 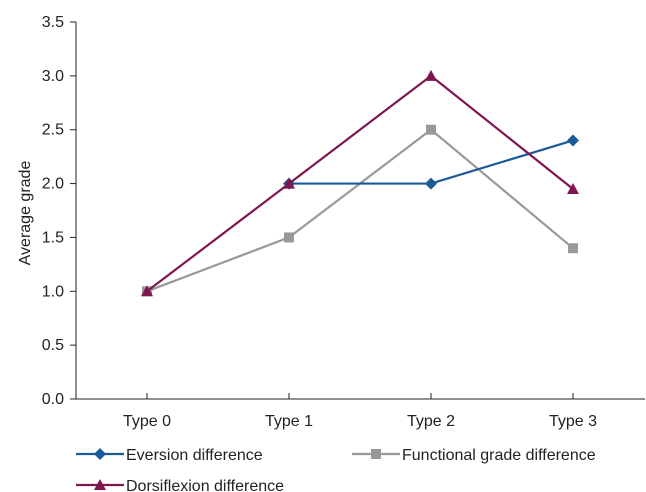 I want to click on y-tick-label: 1.5, so click(x=53, y=237).